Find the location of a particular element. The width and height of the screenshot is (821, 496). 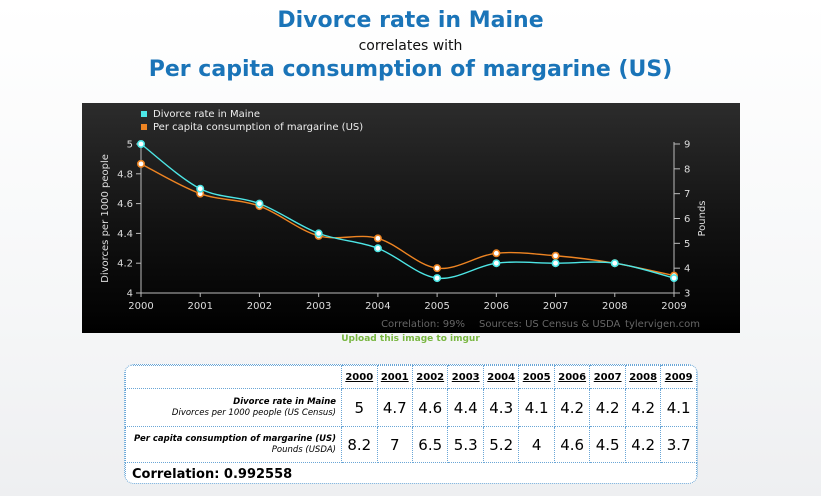

chart-title-bottom: Per capita consumption of margarine (US) is located at coordinates (410, 69).